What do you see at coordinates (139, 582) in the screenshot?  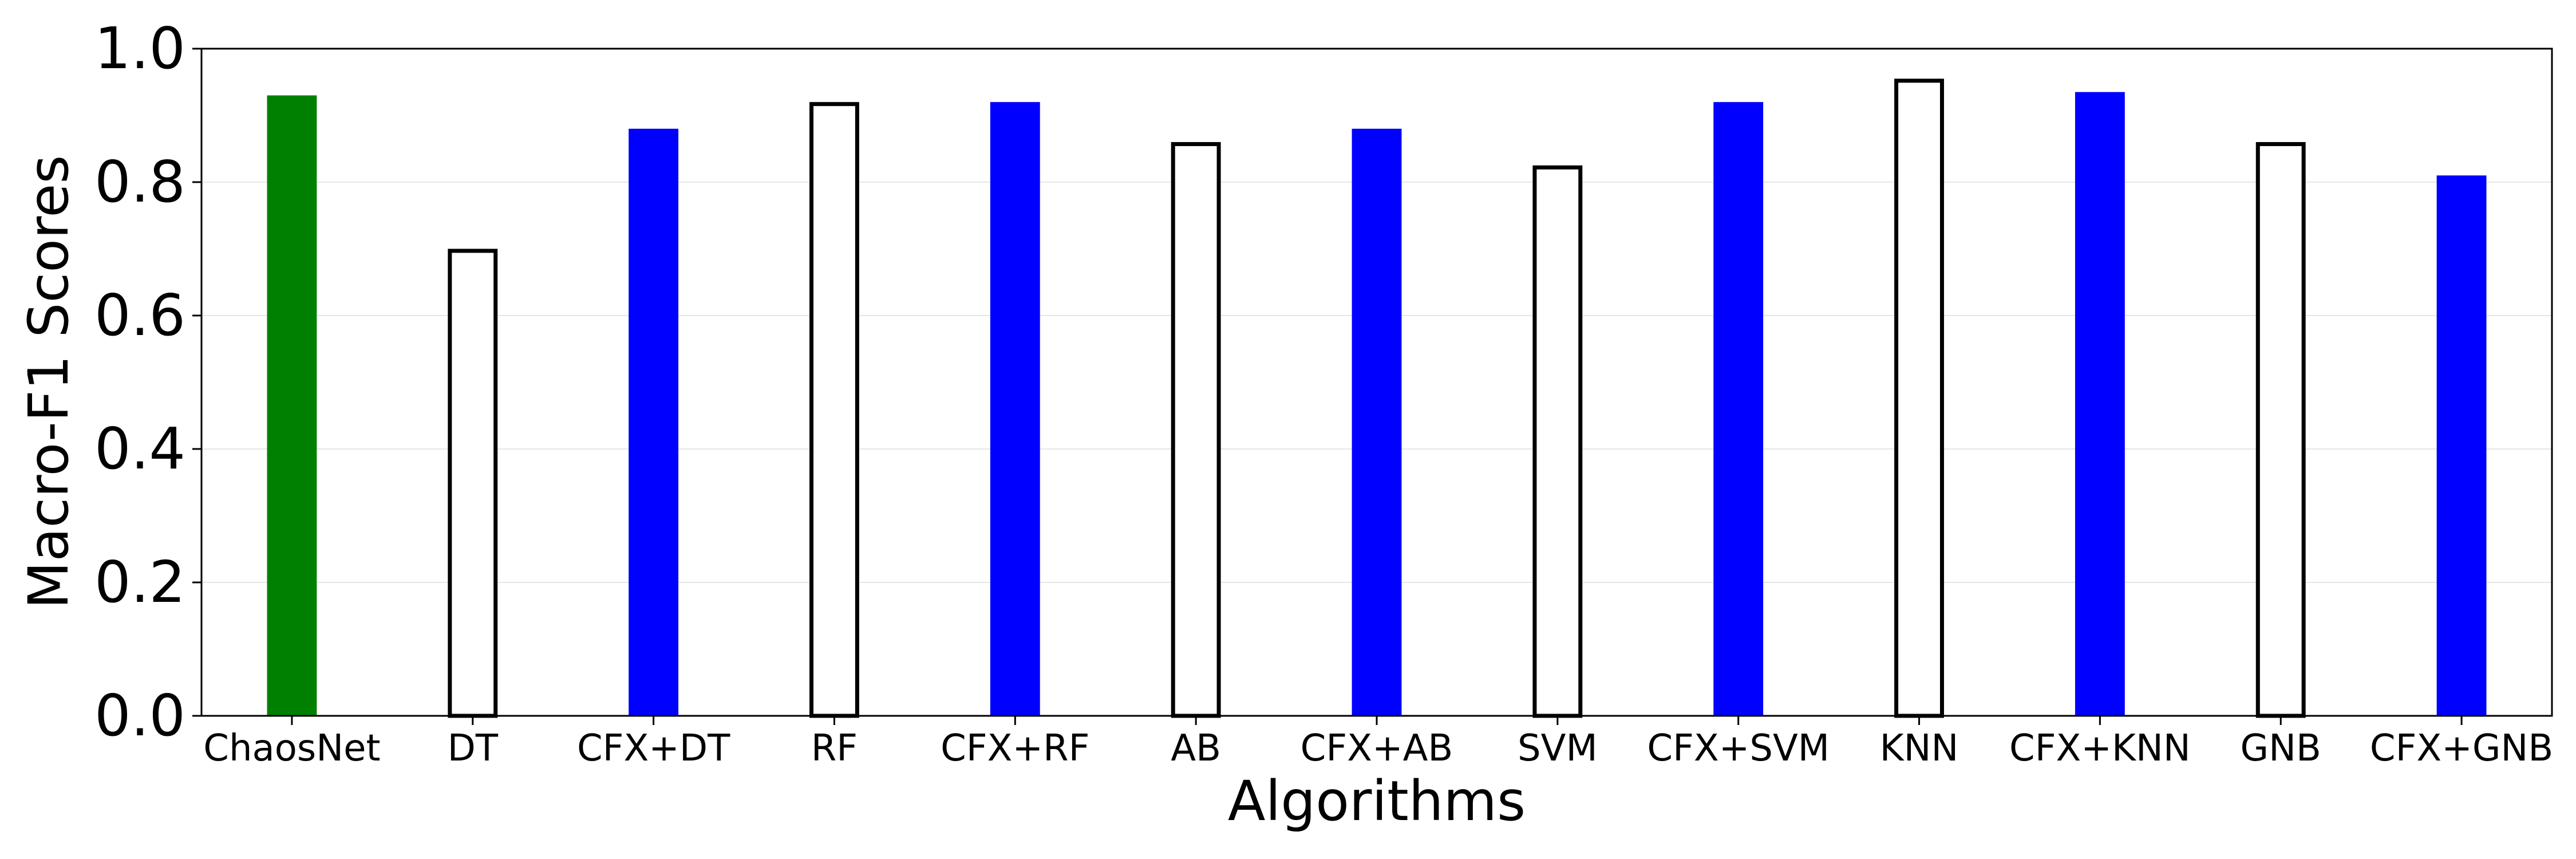 I see `y-tick-label: 0.2` at bounding box center [139, 582].